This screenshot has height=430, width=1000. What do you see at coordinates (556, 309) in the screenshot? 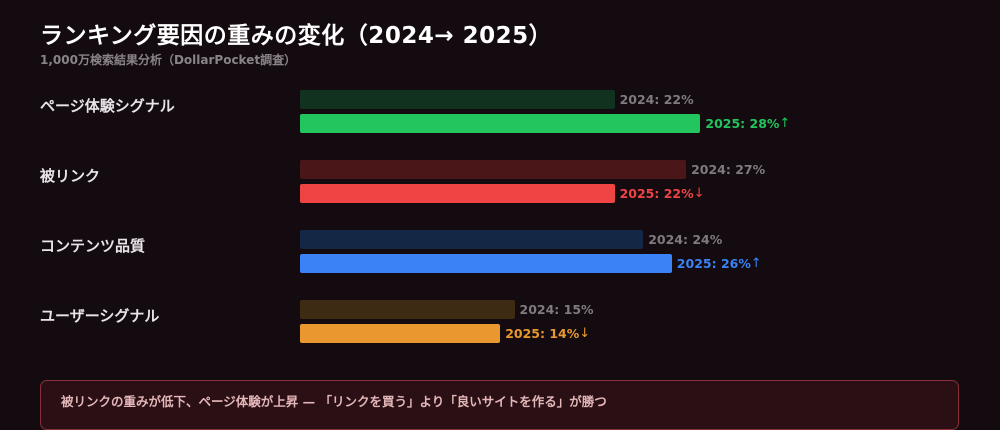
I see `value-label-2024: 2024: 15%` at bounding box center [556, 309].